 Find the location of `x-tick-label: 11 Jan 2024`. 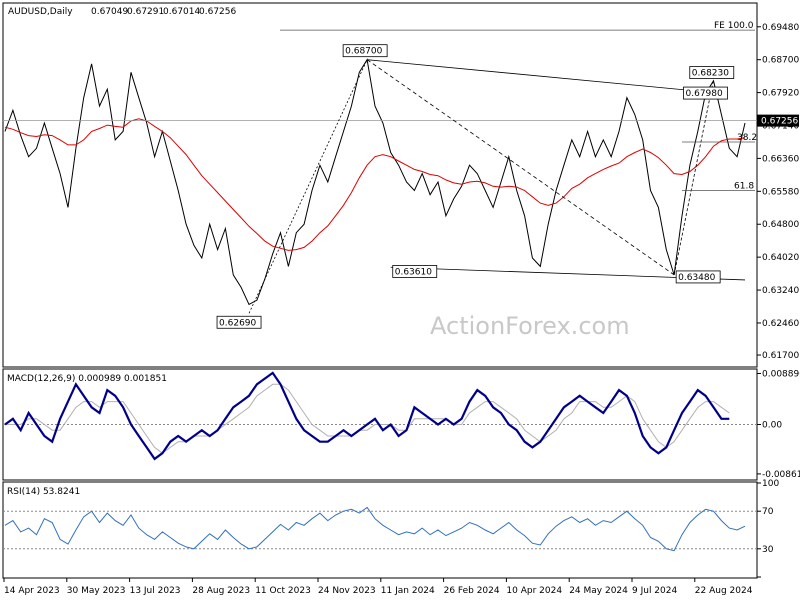

x-tick-label: 11 Jan 2024 is located at coordinates (408, 591).